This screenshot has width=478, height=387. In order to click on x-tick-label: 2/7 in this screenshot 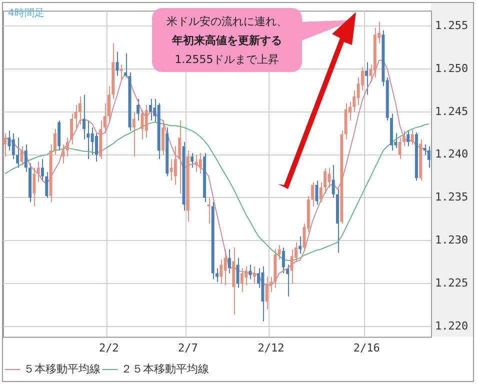, I will do `click(188, 347)`.